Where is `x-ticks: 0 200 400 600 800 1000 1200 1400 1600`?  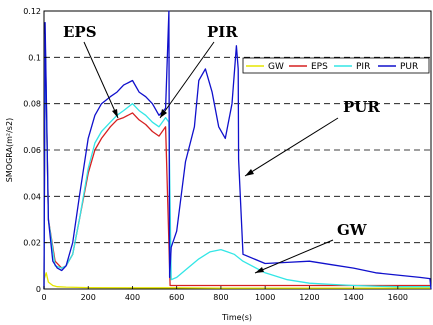
x-ticks: 0 200 400 600 800 1000 1200 1400 1600 is located at coordinates (224, 294).